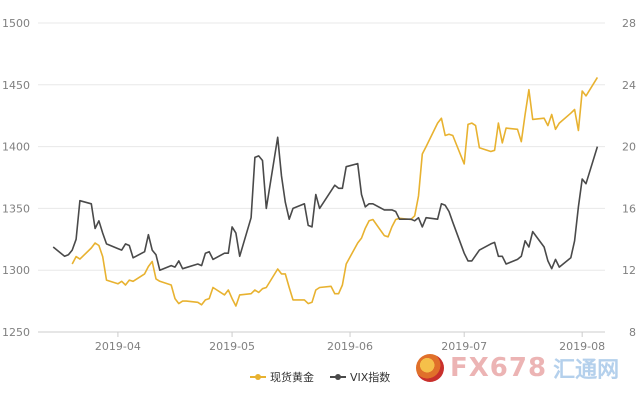 The image size is (640, 400). I want to click on legend-item-vix: VIX指数, so click(360, 377).